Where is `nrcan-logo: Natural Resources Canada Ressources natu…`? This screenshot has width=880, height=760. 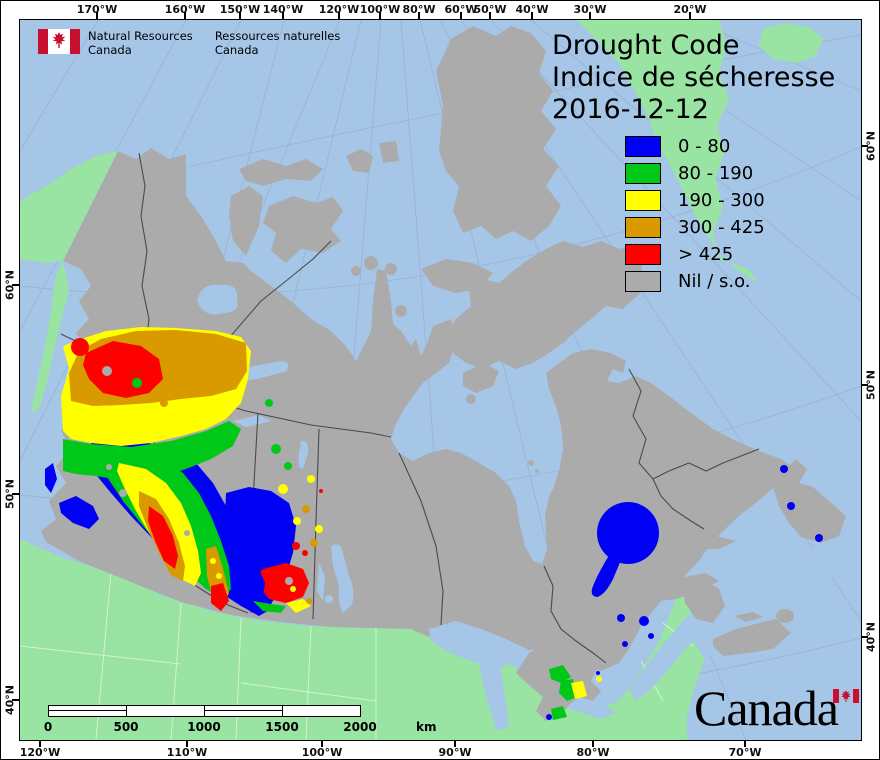
nrcan-logo: Natural Resources Canada Ressources natu… is located at coordinates (189, 43).